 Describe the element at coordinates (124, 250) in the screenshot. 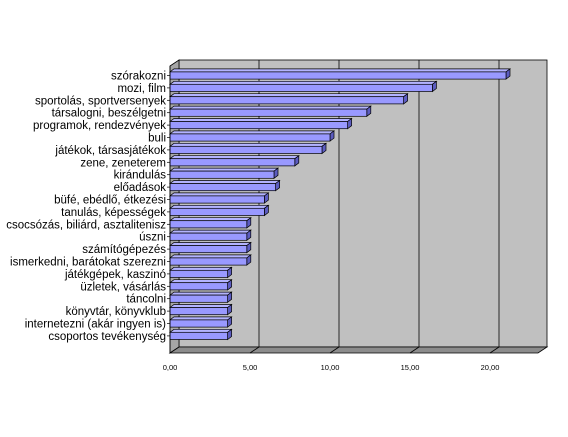

I see `category-label: számítógépezés` at that location.